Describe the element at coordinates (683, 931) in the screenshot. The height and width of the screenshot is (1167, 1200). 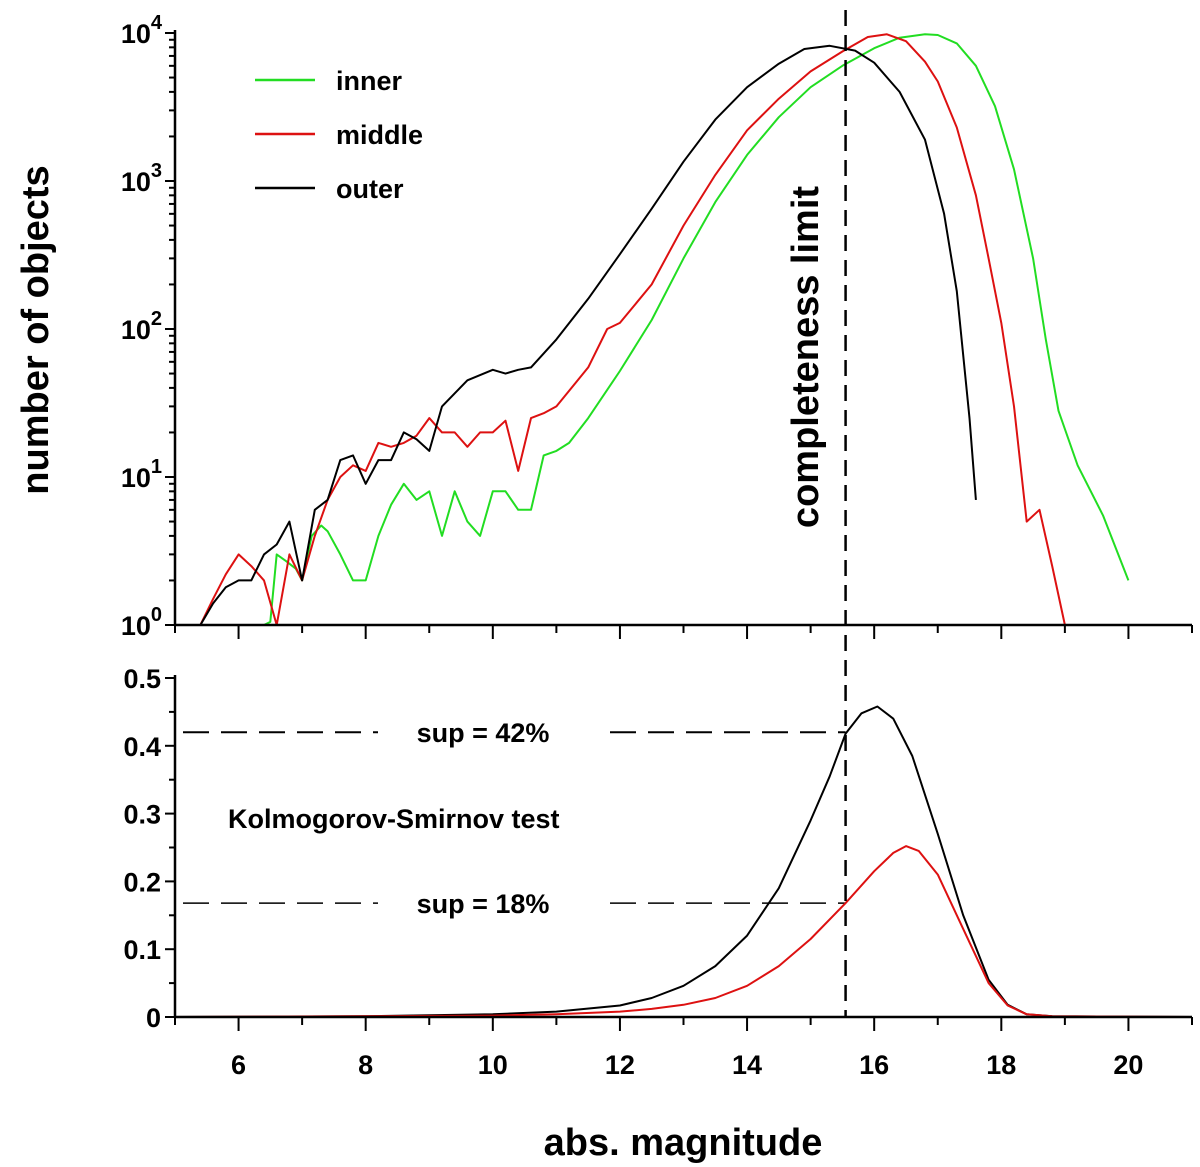
I see `ks-curve-middle` at that location.